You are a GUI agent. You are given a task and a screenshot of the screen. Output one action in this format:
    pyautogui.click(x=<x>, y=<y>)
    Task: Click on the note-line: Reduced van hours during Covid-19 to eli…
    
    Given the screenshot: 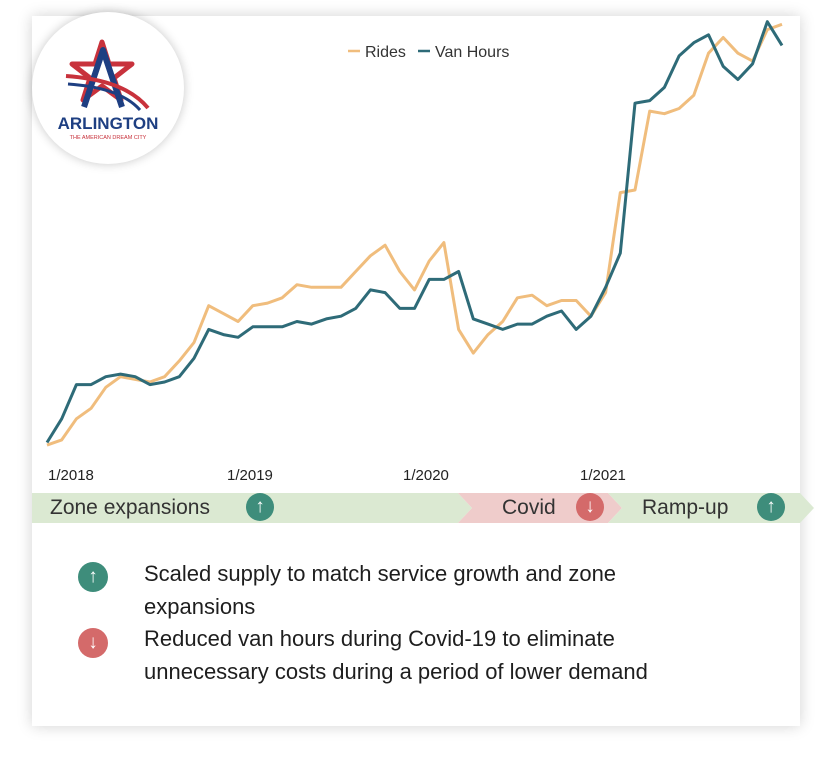 What is the action you would take?
    pyautogui.click(x=379, y=638)
    